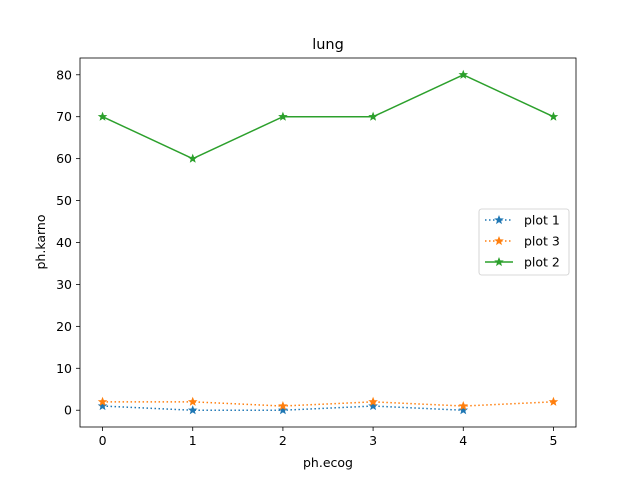  What do you see at coordinates (64, 284) in the screenshot?
I see `y-tick-label: 30` at bounding box center [64, 284].